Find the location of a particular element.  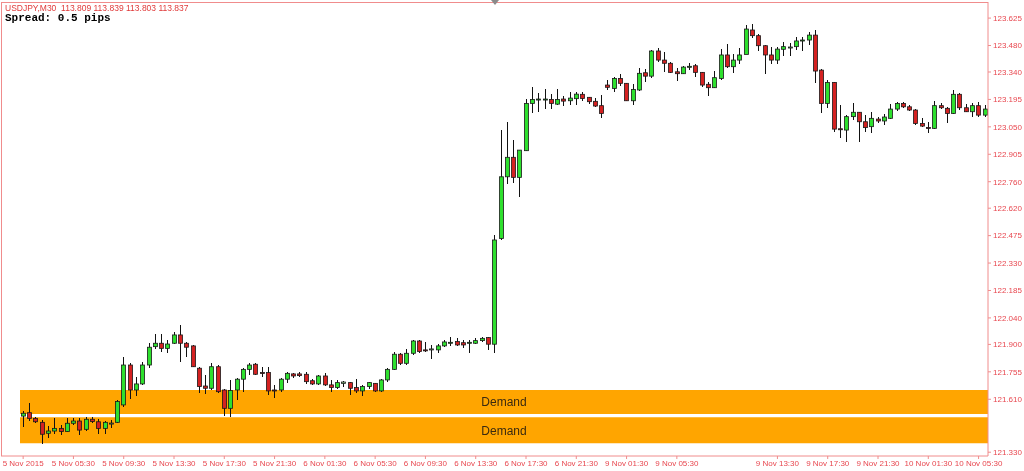

y-tick-label: 123.625 is located at coordinates (1008, 18).